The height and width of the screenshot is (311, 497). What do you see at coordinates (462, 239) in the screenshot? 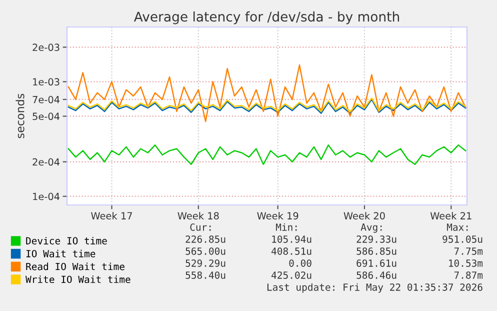
I see `text: 951.05u` at bounding box center [462, 239].